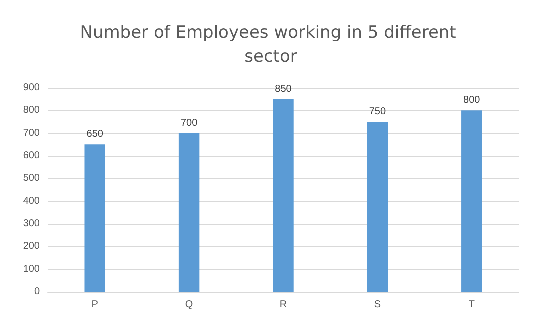 The image size is (542, 330). I want to click on y-tick-label: 800, so click(31, 110).